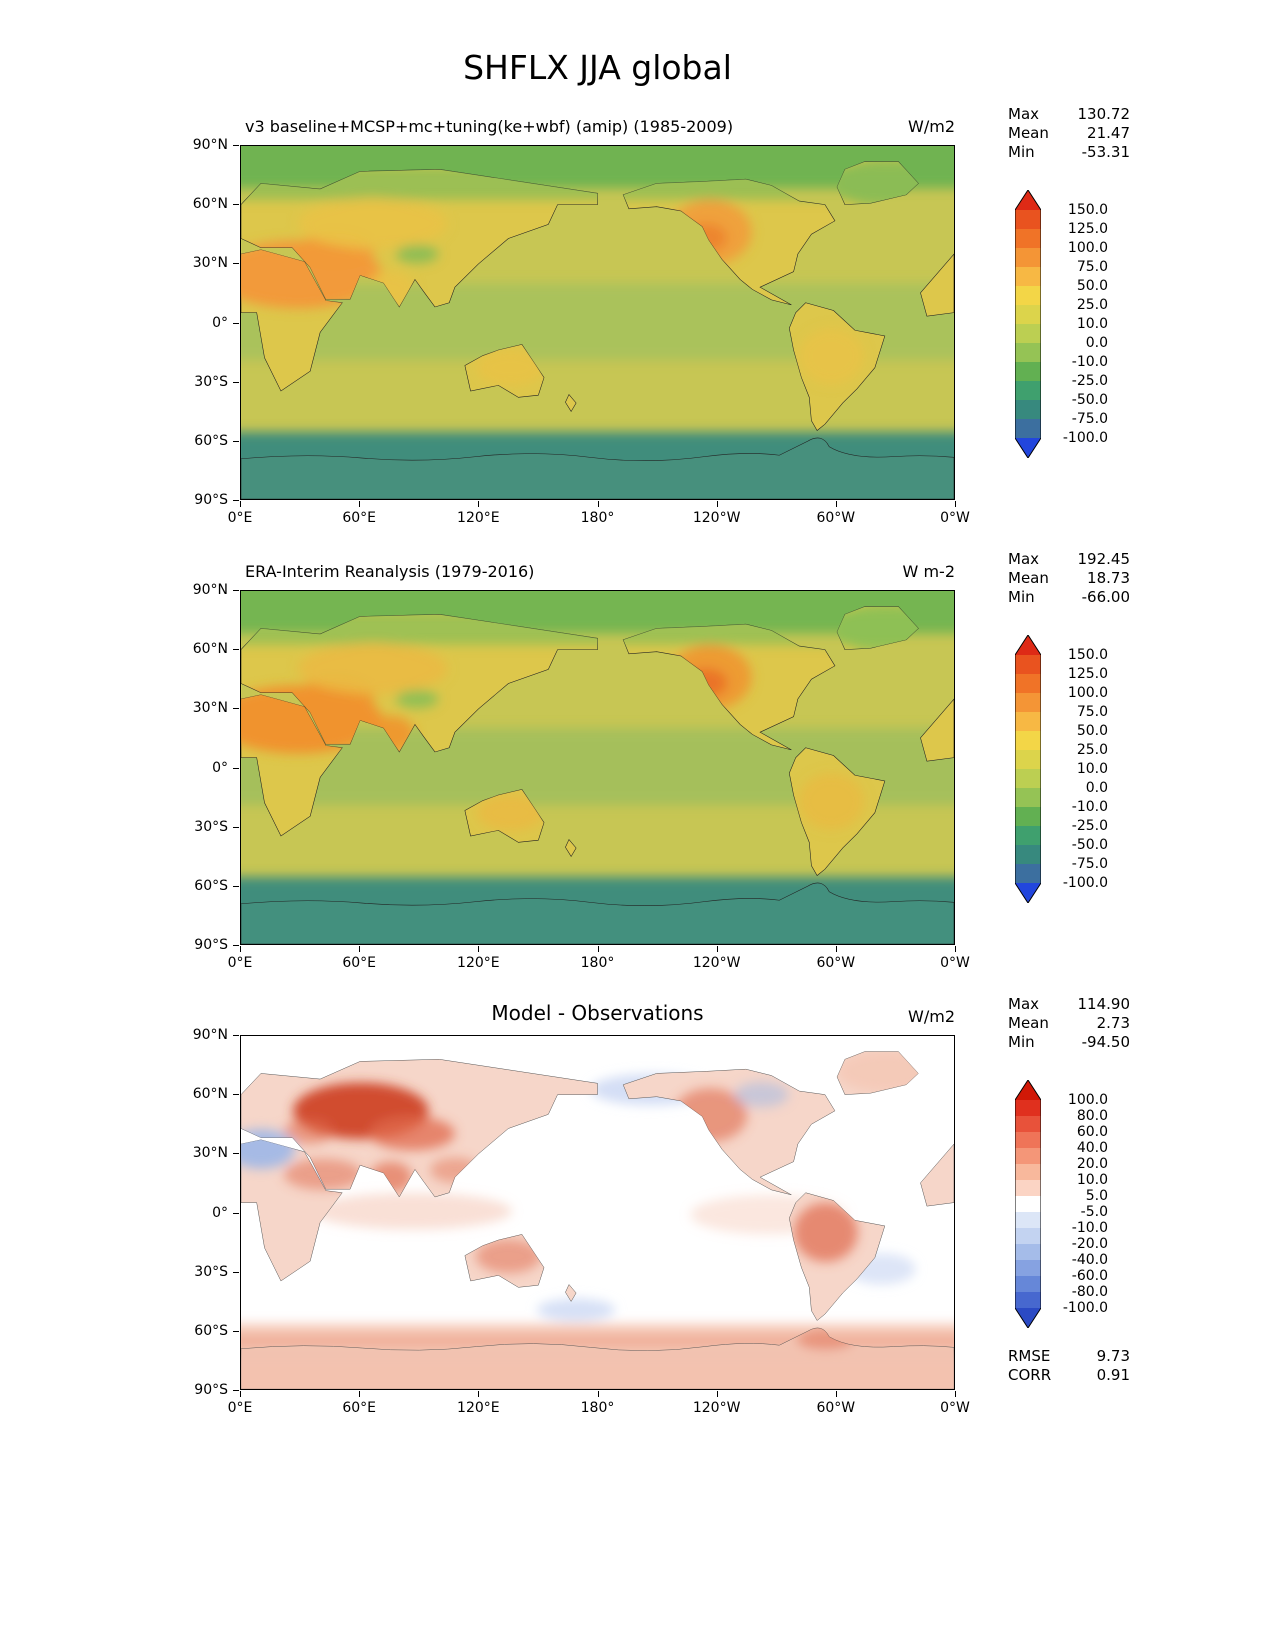 This screenshot has height=1650, width=1275. What do you see at coordinates (1089, 1276) in the screenshot?
I see `colorbar-tick-label: -60.0` at bounding box center [1089, 1276].